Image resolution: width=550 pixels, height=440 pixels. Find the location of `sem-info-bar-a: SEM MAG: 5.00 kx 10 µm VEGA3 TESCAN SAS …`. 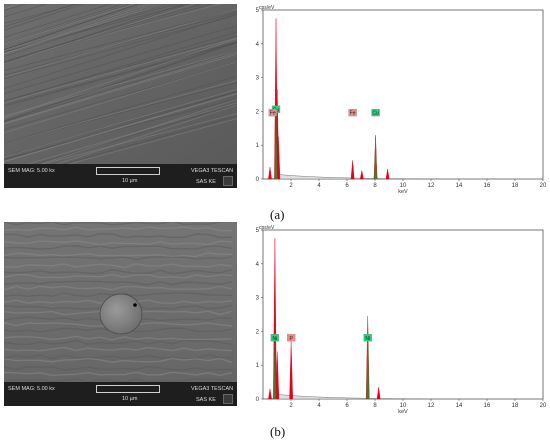

sem-info-bar-a: SEM MAG: 5.00 kx 10 µm VEGA3 TESCAN SAS … is located at coordinates (120, 176).